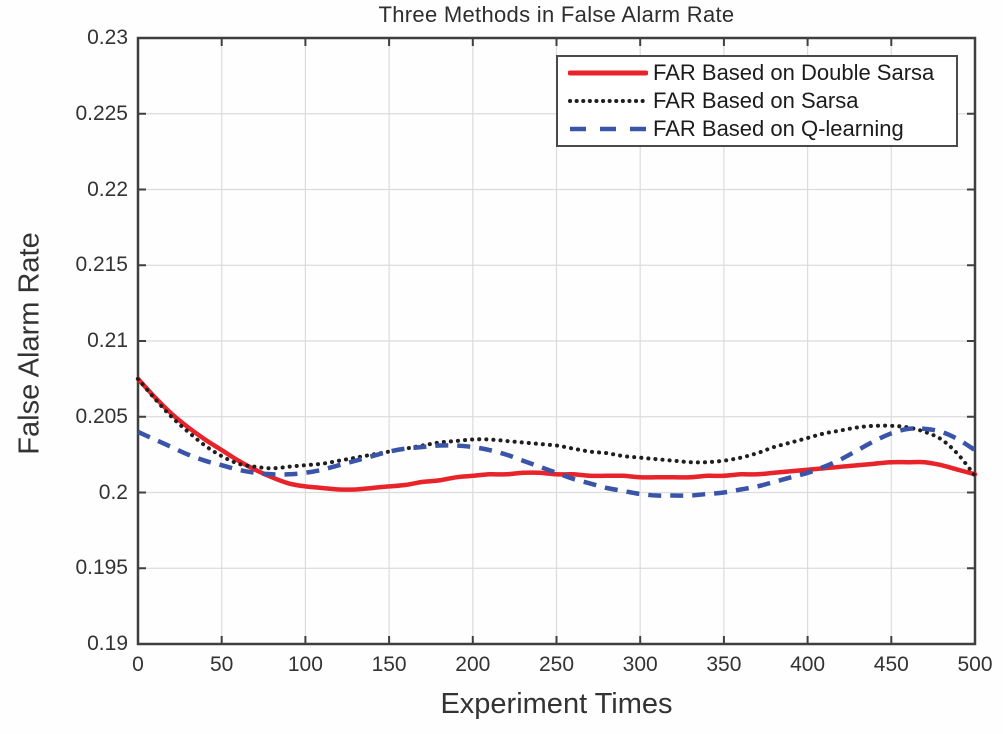  Describe the element at coordinates (101, 416) in the screenshot. I see `y-tick-label: 0.205` at that location.